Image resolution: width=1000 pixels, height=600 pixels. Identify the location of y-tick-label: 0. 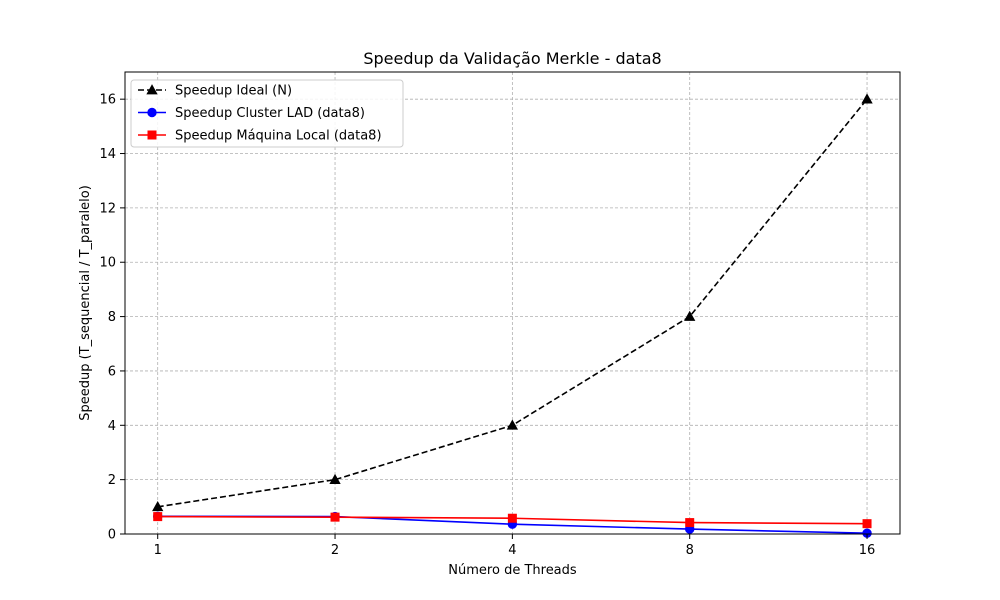
(112, 535).